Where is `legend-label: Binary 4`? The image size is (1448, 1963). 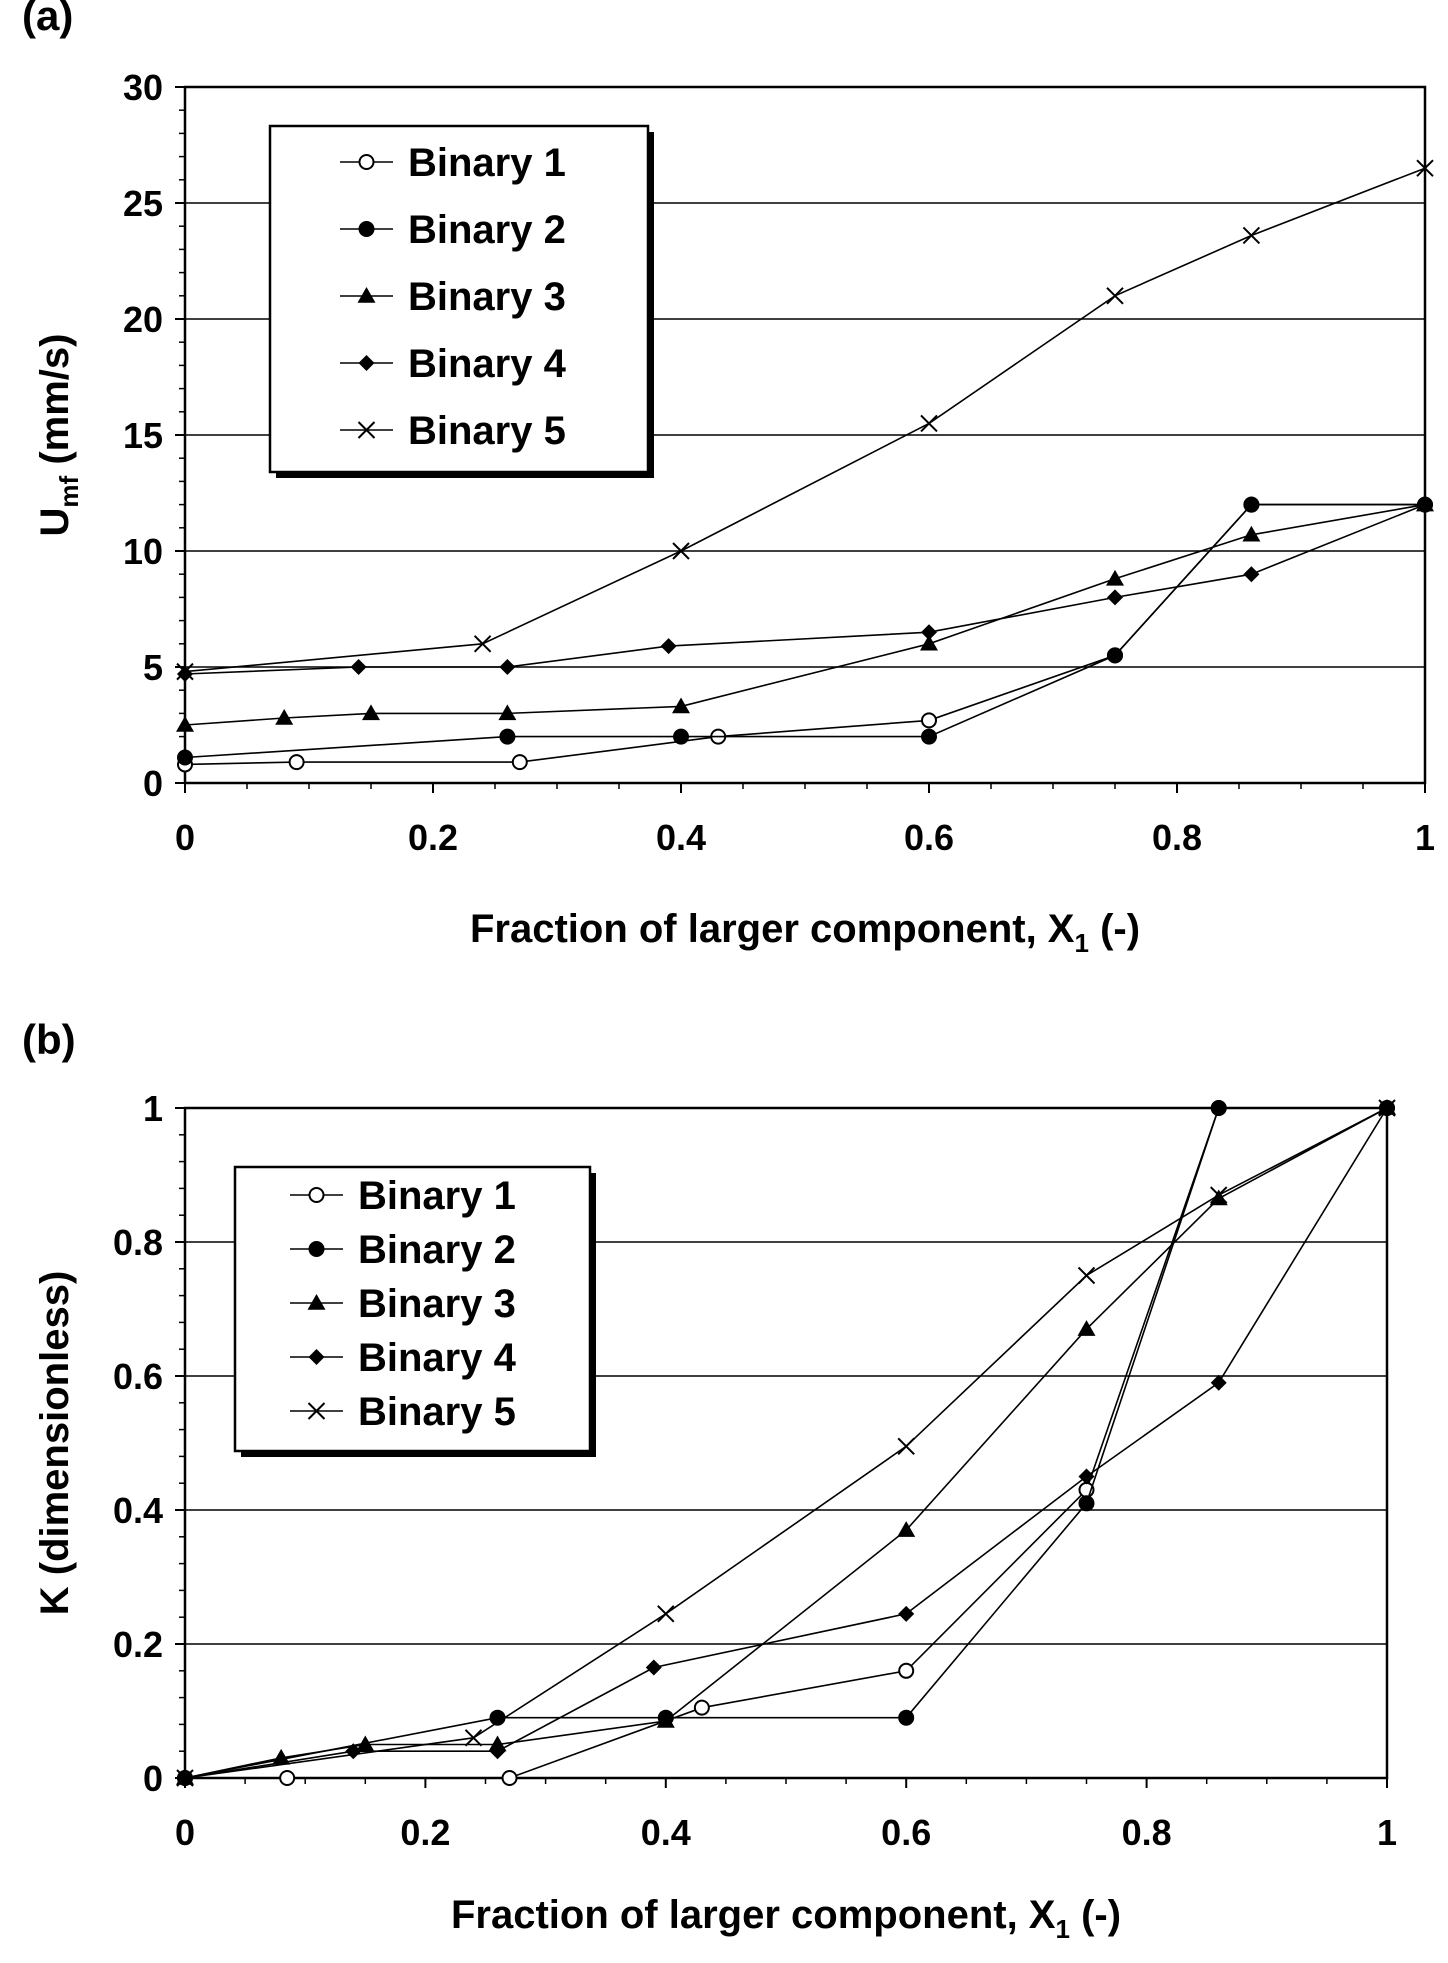 legend-label: Binary 4 is located at coordinates (487, 364).